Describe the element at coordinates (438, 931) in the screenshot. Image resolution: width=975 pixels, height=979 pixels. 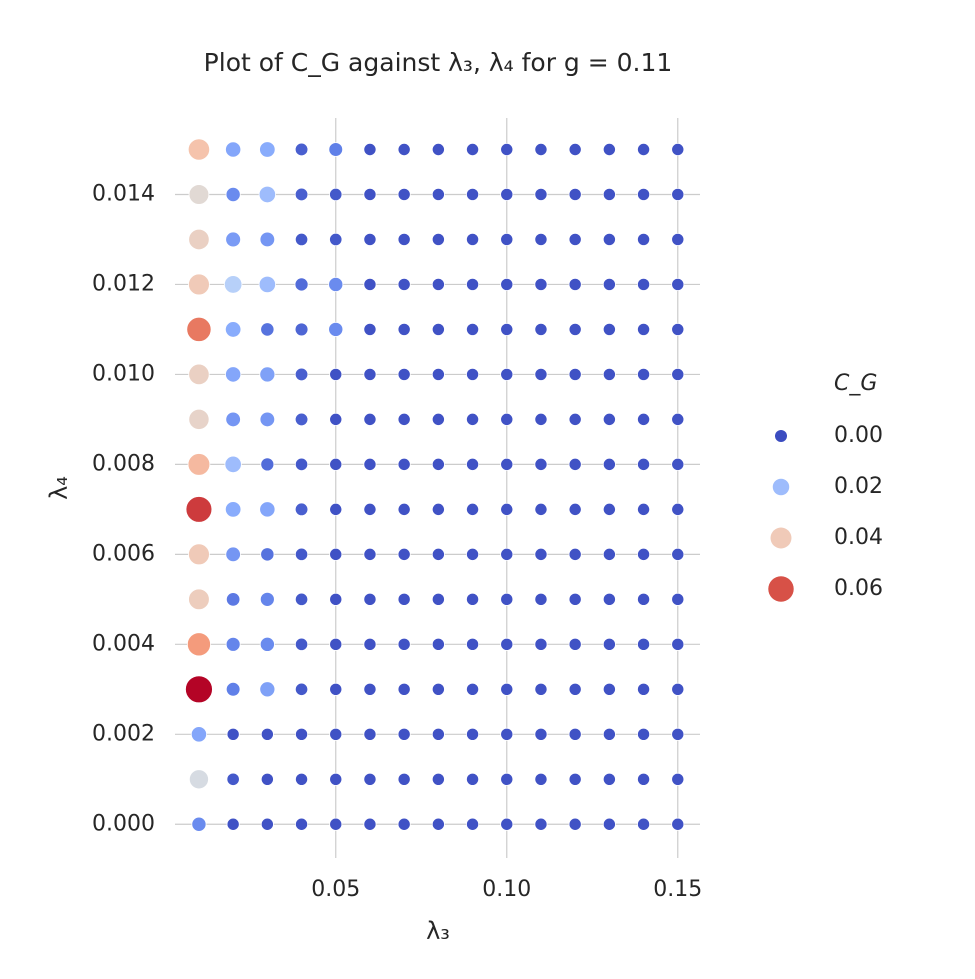
I see `x-axis-label: λ₃` at that location.